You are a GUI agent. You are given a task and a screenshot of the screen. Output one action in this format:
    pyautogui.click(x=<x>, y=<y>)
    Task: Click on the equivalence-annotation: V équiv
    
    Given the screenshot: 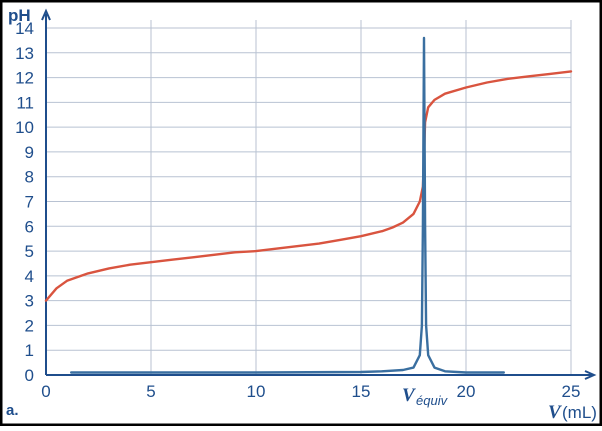 What is the action you would take?
    pyautogui.click(x=425, y=396)
    